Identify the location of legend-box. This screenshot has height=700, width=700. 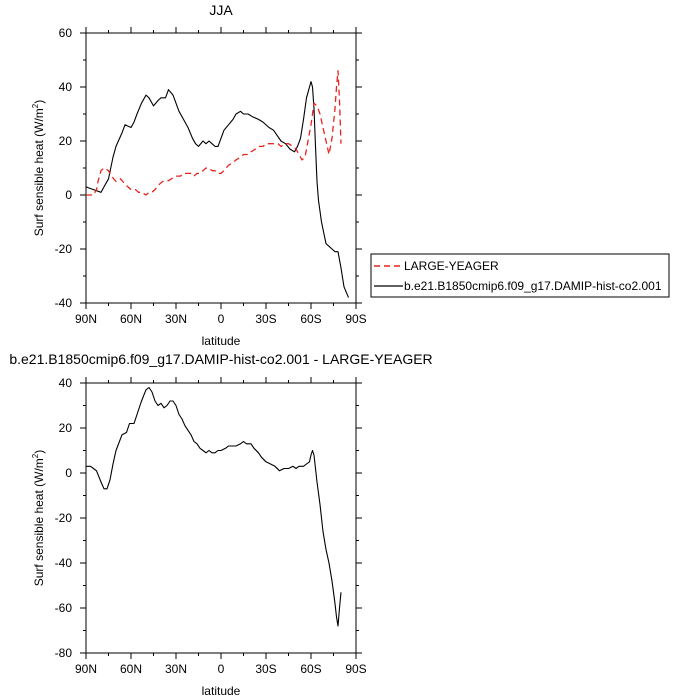
(520, 275).